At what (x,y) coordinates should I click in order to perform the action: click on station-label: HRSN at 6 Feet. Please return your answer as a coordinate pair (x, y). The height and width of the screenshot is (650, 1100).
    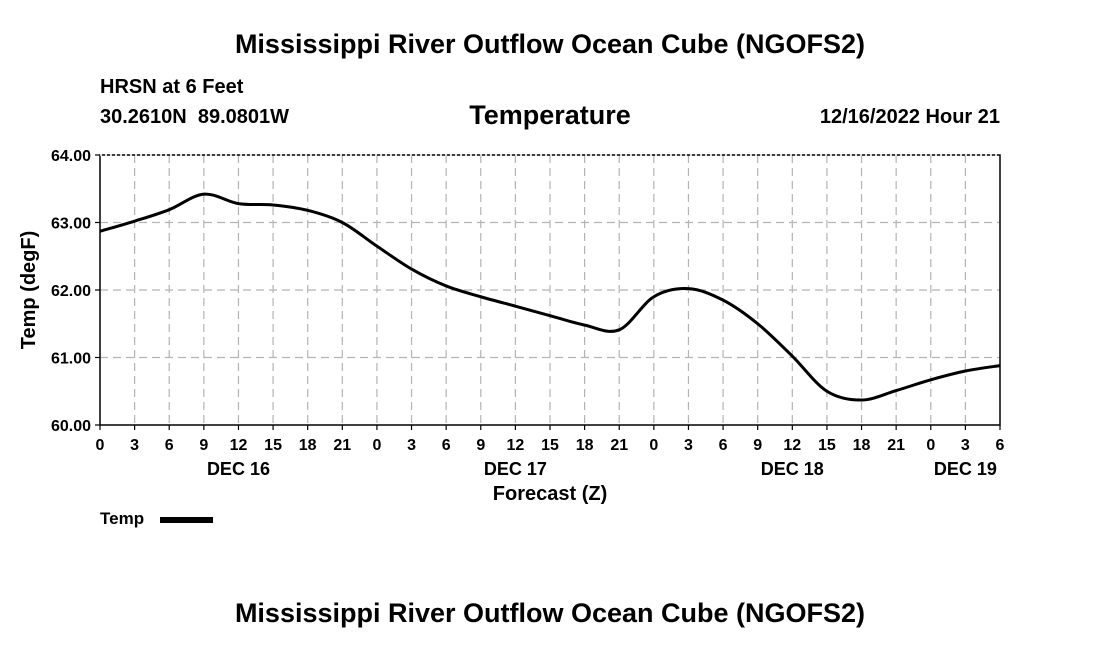
    Looking at the image, I should click on (172, 87).